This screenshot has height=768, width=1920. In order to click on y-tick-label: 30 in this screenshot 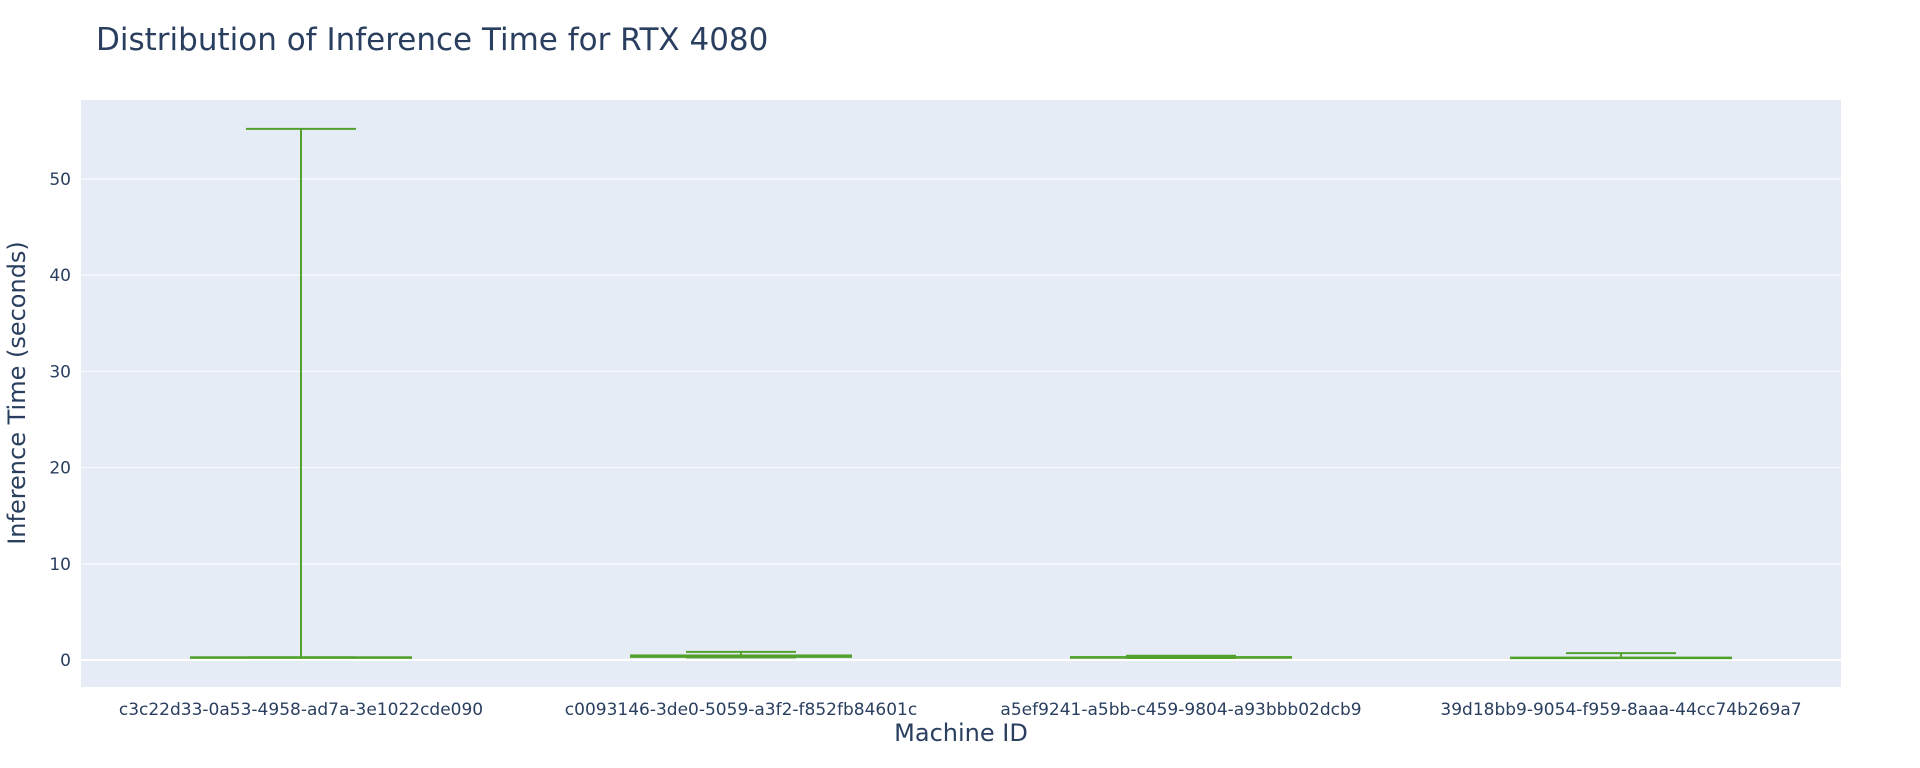, I will do `click(60, 372)`.